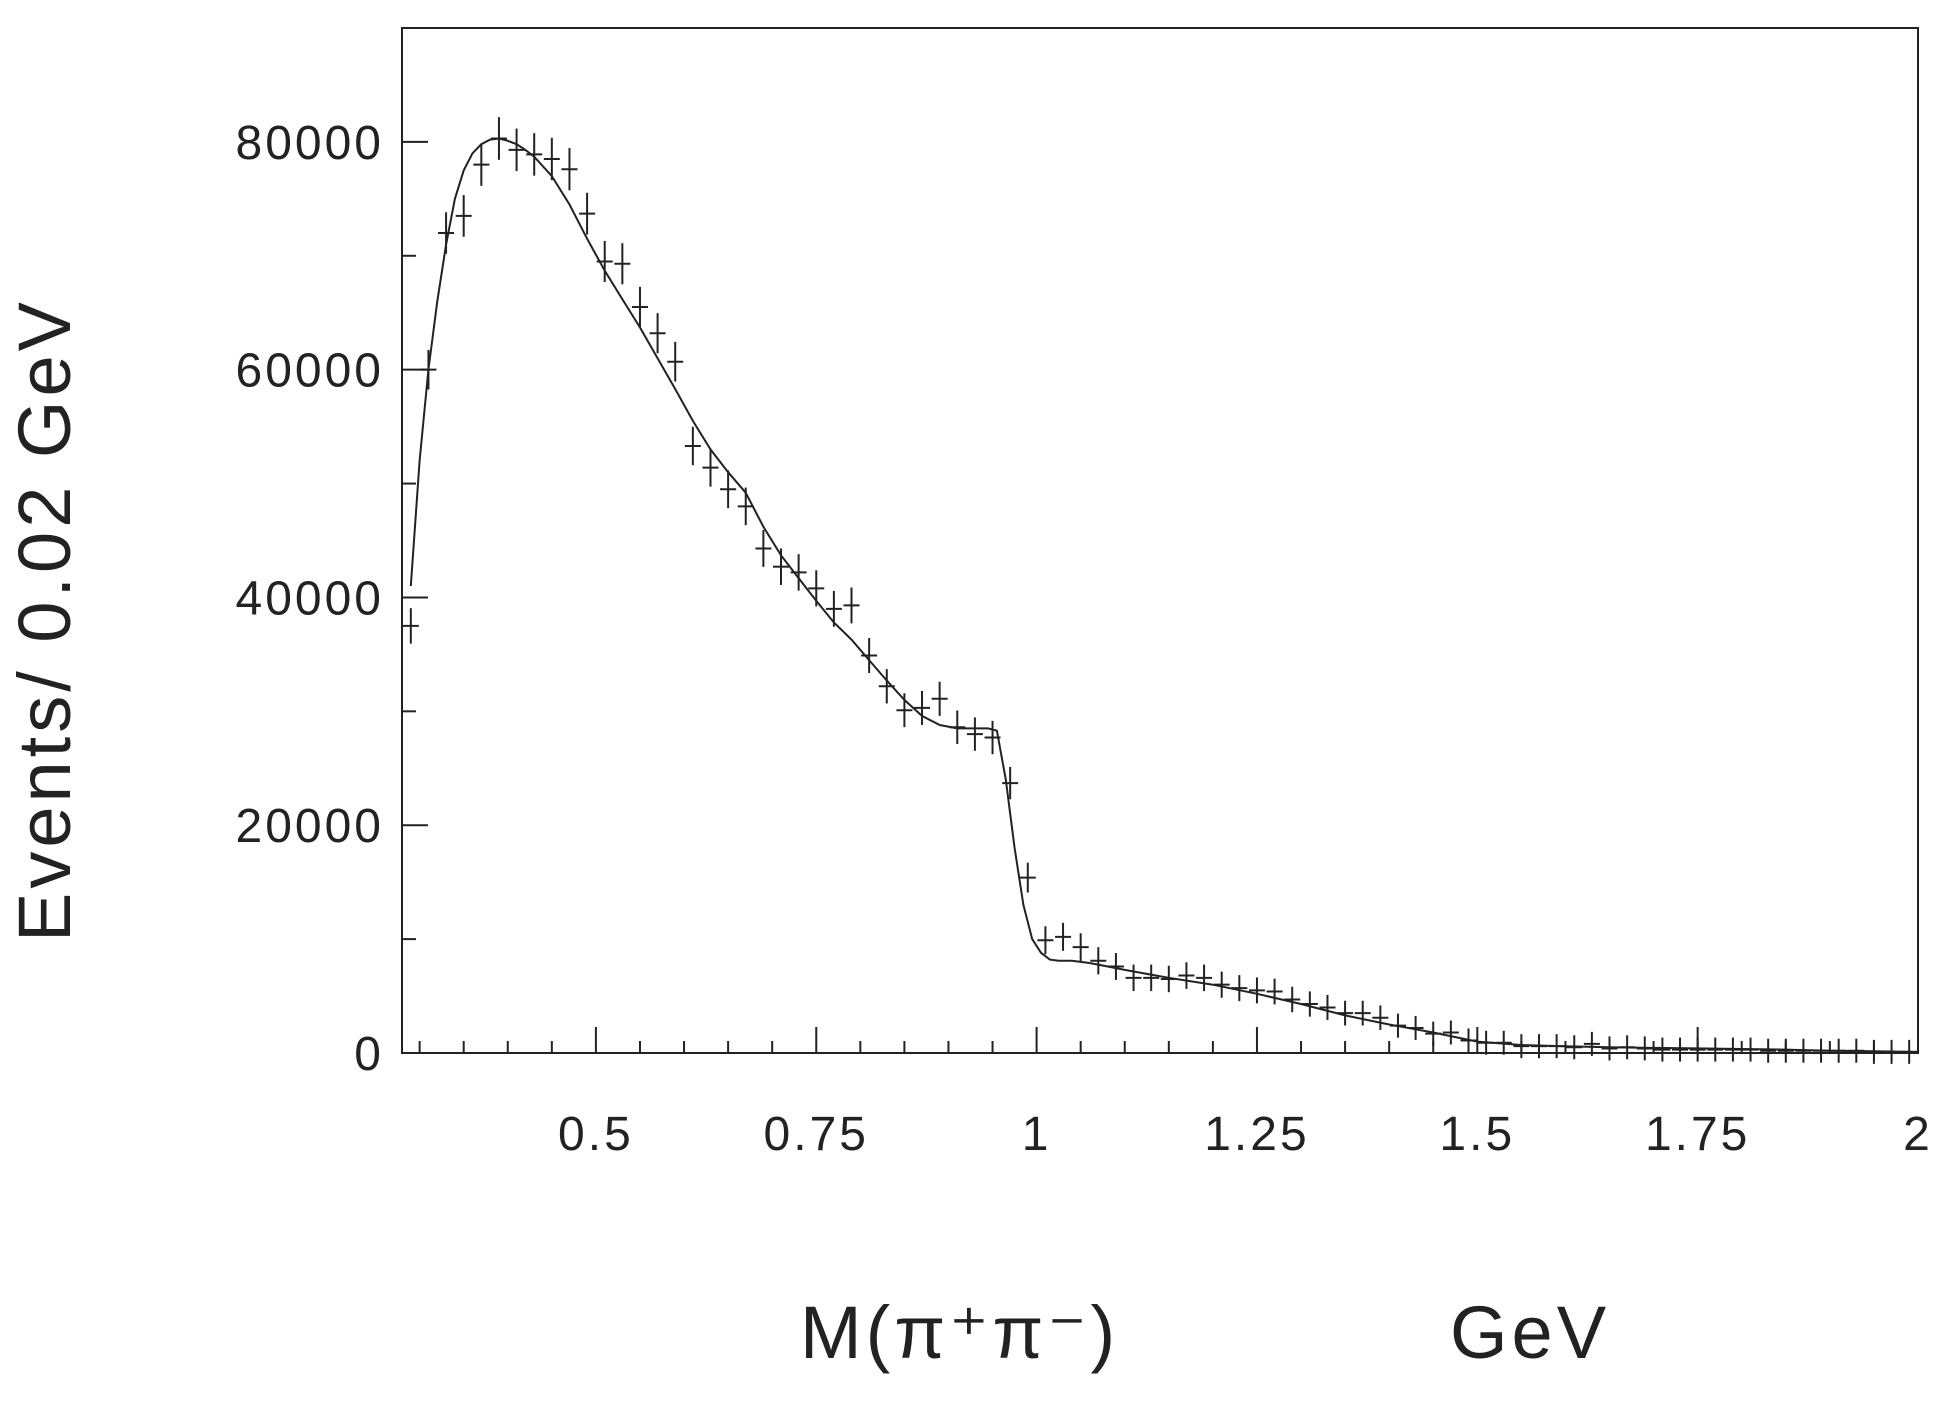 The image size is (1956, 1402). Describe the element at coordinates (310, 371) in the screenshot. I see `y-tick-label: 60000` at that location.